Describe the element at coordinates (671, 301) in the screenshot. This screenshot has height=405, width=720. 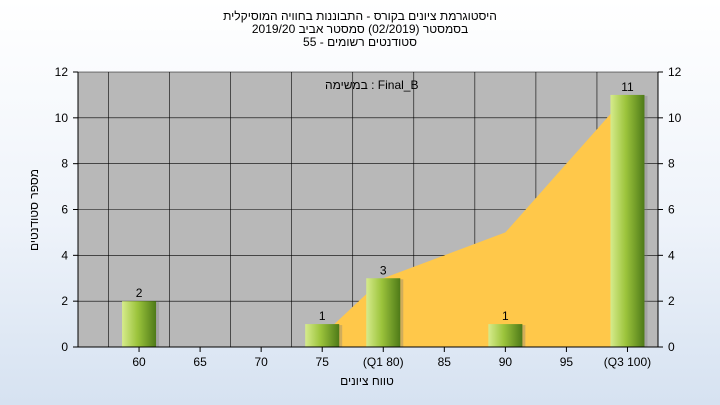
I see `y-tick-label-right: 2` at that location.